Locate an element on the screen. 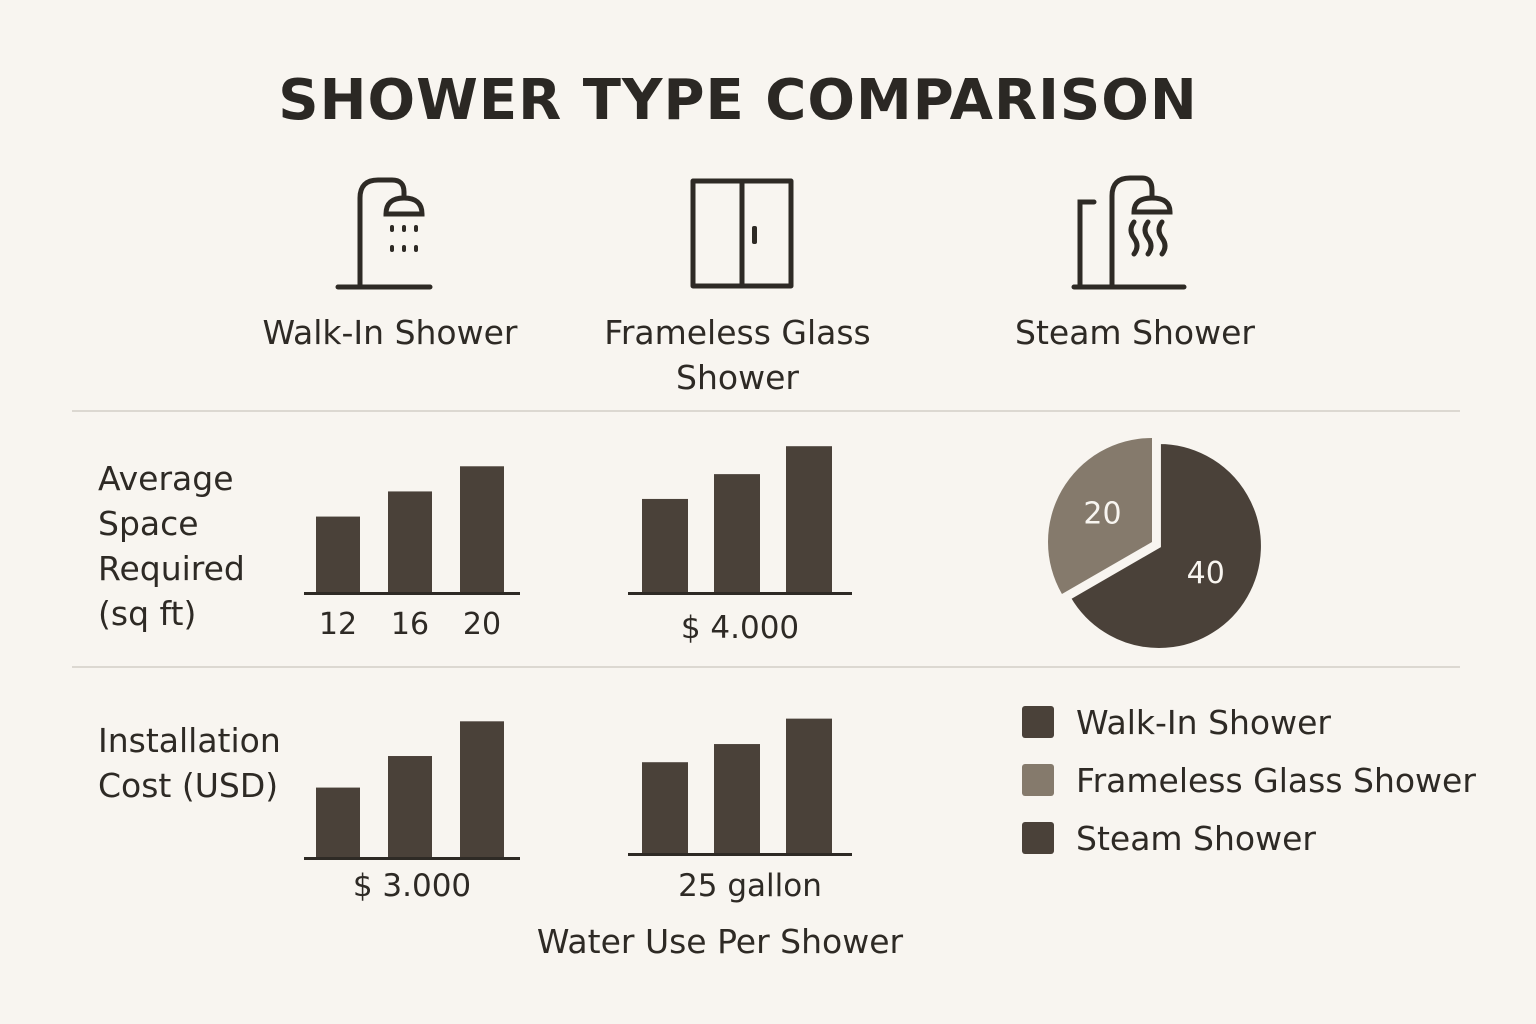 This screenshot has height=1024, width=1536. bar-chart-space: 12 16 20 is located at coordinates (412, 554).